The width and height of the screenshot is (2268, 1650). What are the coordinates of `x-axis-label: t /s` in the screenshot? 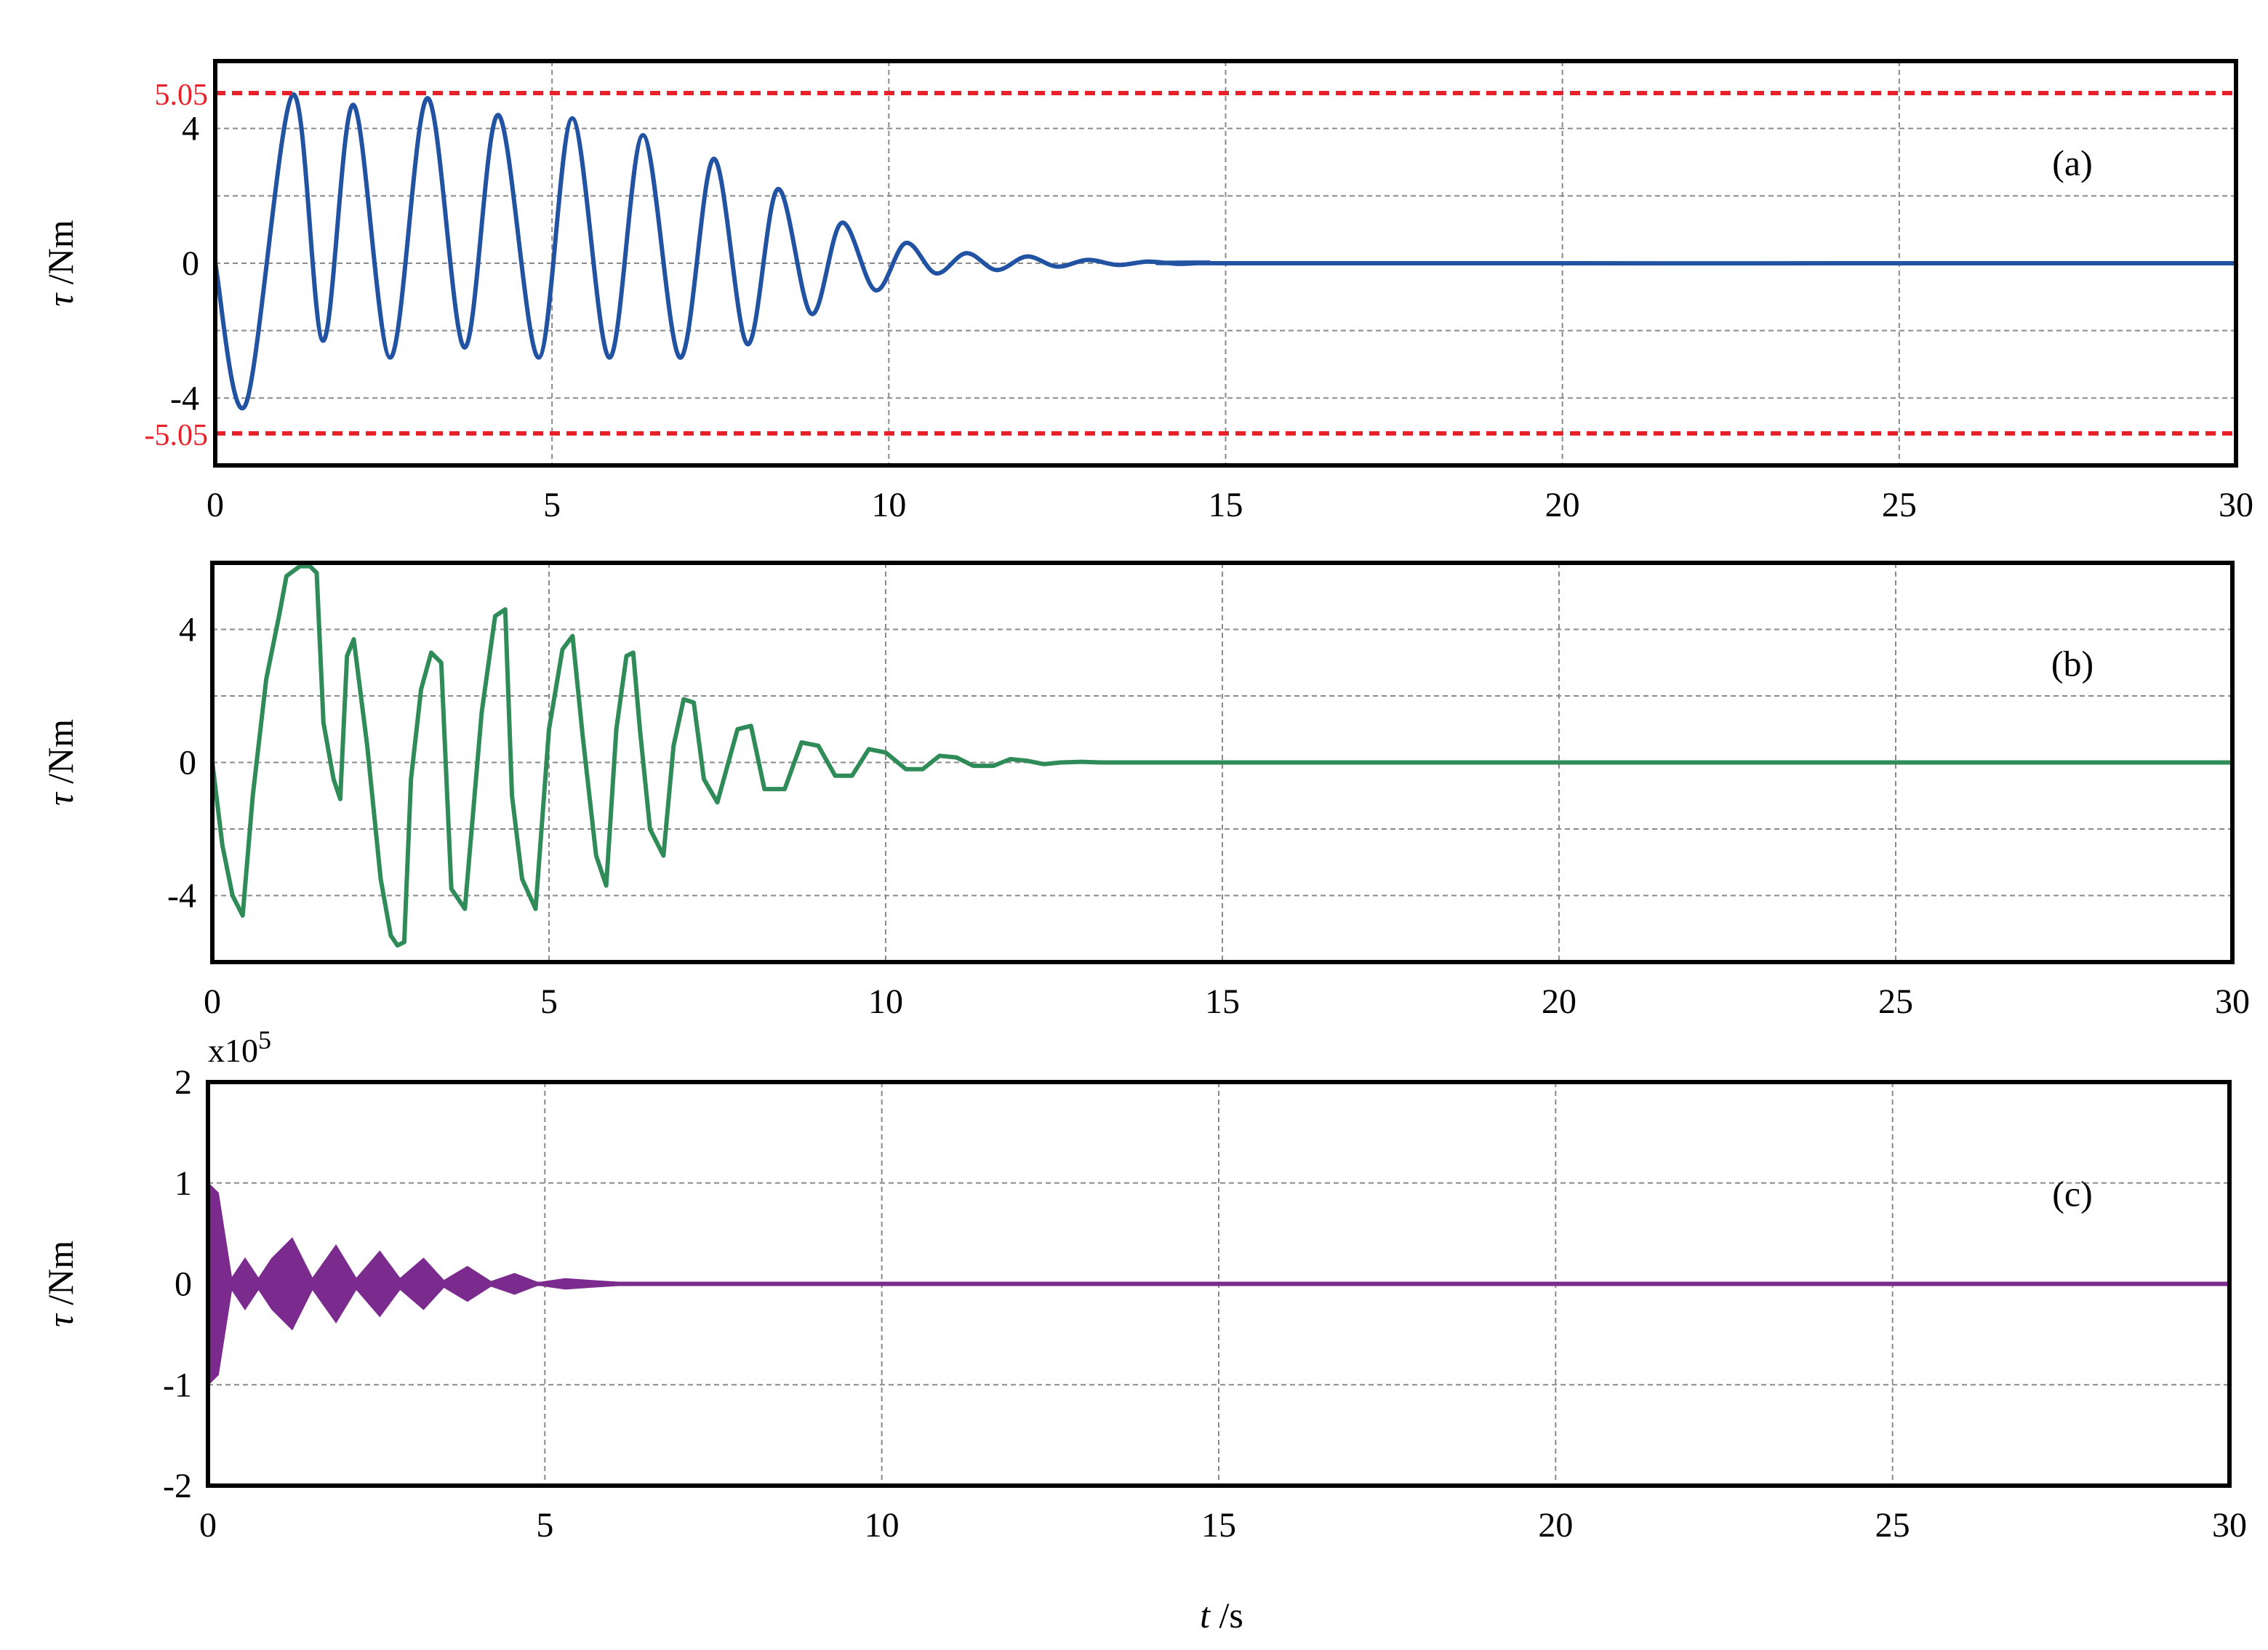 It's located at (1221, 1615).